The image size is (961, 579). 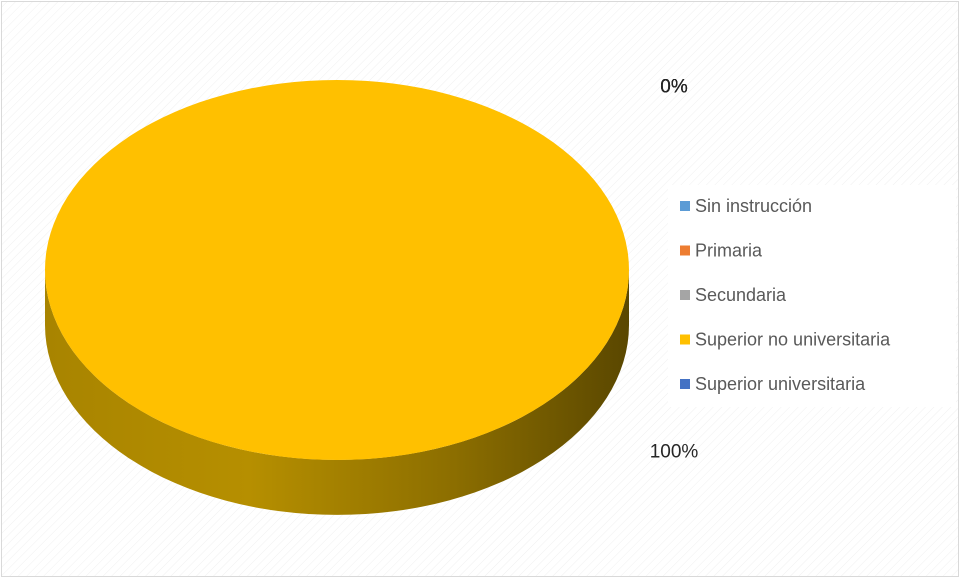 I want to click on legend-label: Primaria, so click(x=729, y=250).